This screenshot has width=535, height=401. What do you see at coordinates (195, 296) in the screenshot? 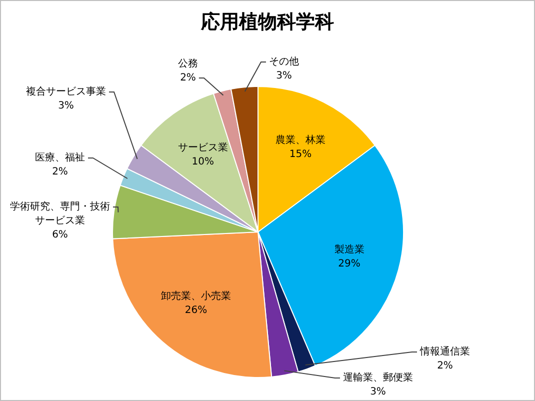
I see `slice-label: 卸売業、小売業` at bounding box center [195, 296].